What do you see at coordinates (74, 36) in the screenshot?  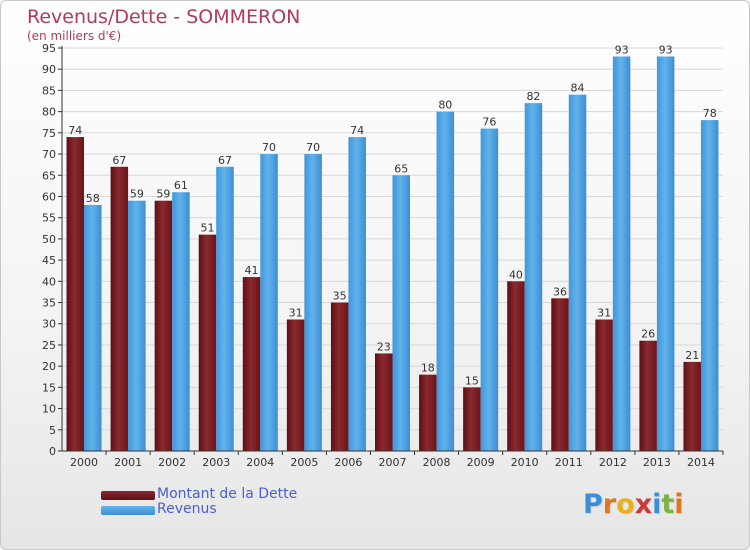 I see `chart-subtitle: (en milliers d'€)` at bounding box center [74, 36].